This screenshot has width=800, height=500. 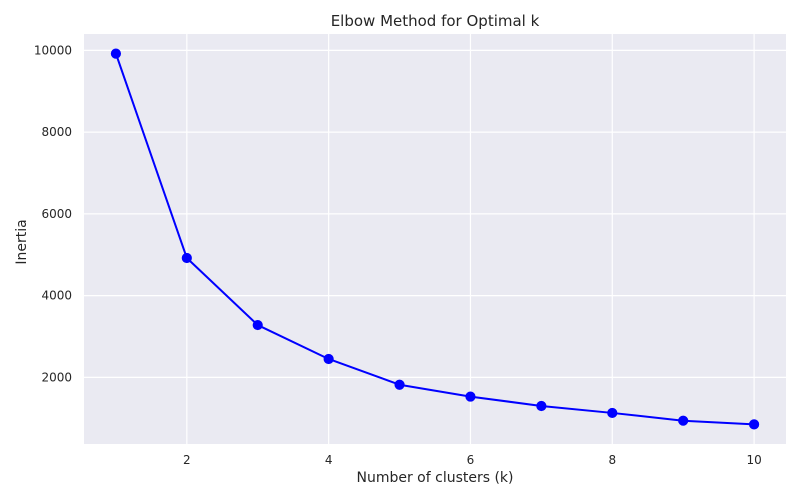 What do you see at coordinates (187, 460) in the screenshot?
I see `x-tick-label-2: 2` at bounding box center [187, 460].